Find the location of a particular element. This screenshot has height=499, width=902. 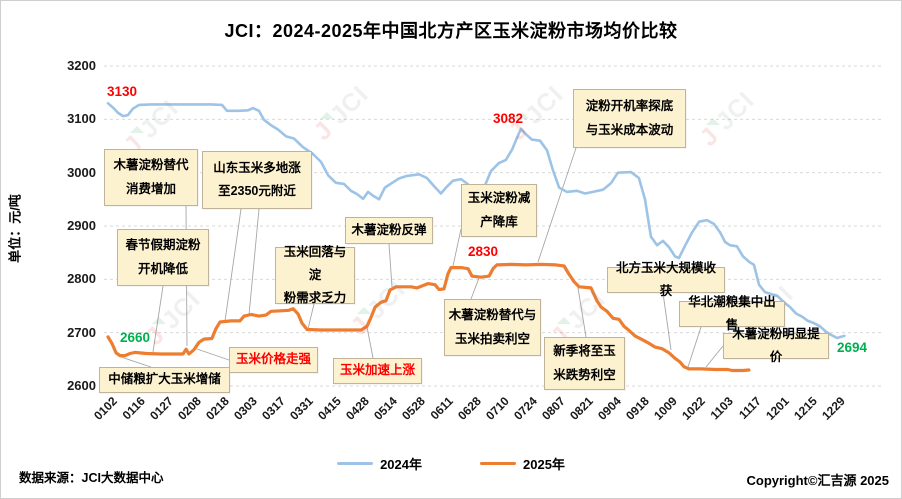

annotation-box: 玉米加速上涨 is located at coordinates (377, 371).